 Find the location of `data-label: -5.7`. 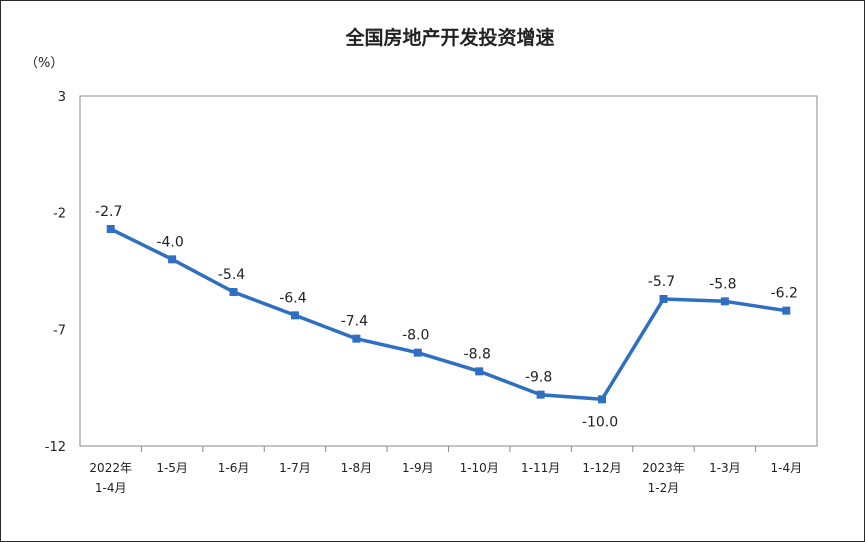

data-label: -5.7 is located at coordinates (661, 282).